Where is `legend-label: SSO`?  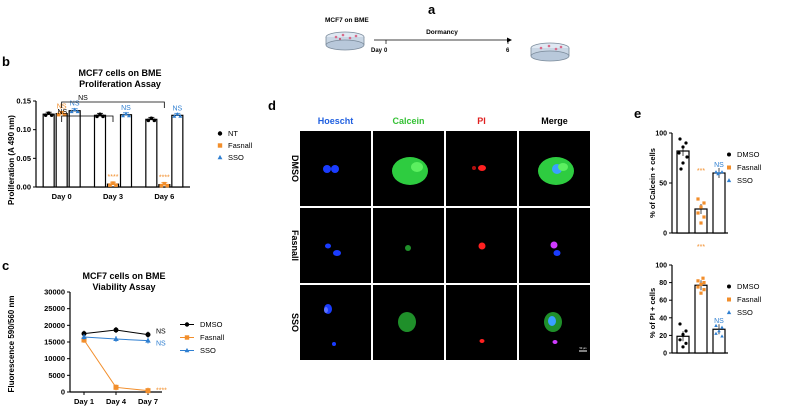
legend-label: SSO is located at coordinates (745, 180).